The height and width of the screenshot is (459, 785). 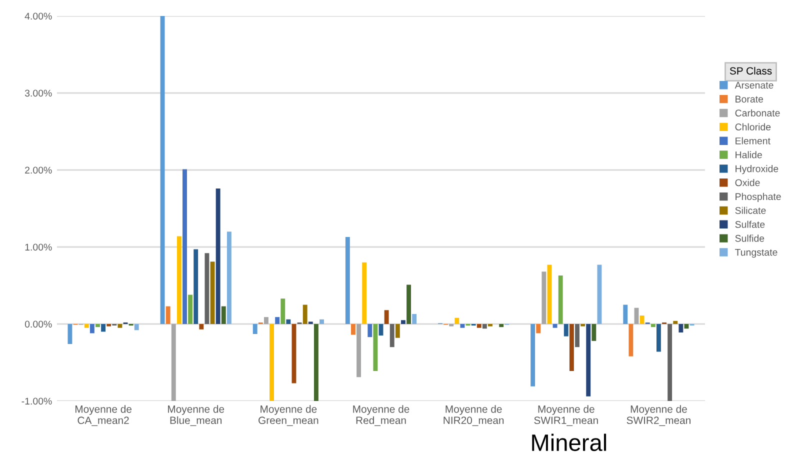 What do you see at coordinates (38, 324) in the screenshot?
I see `y-tick-label: 0.00%` at bounding box center [38, 324].